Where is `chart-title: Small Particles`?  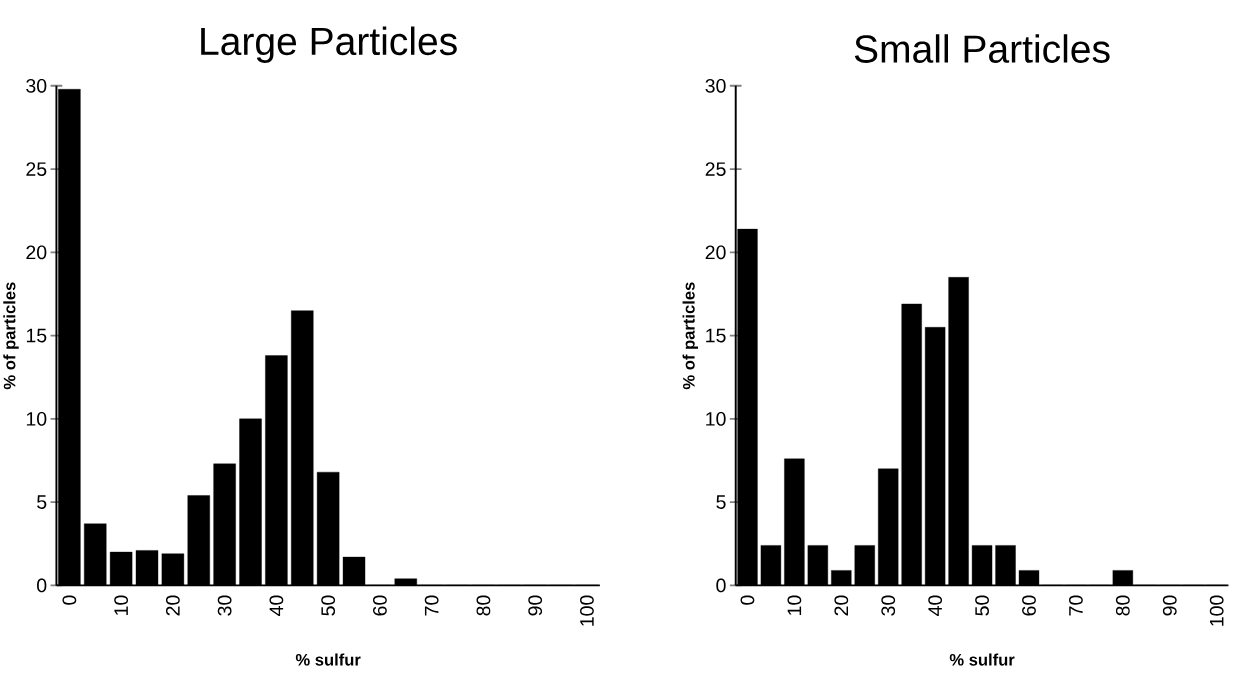 chart-title: Small Particles is located at coordinates (982, 48).